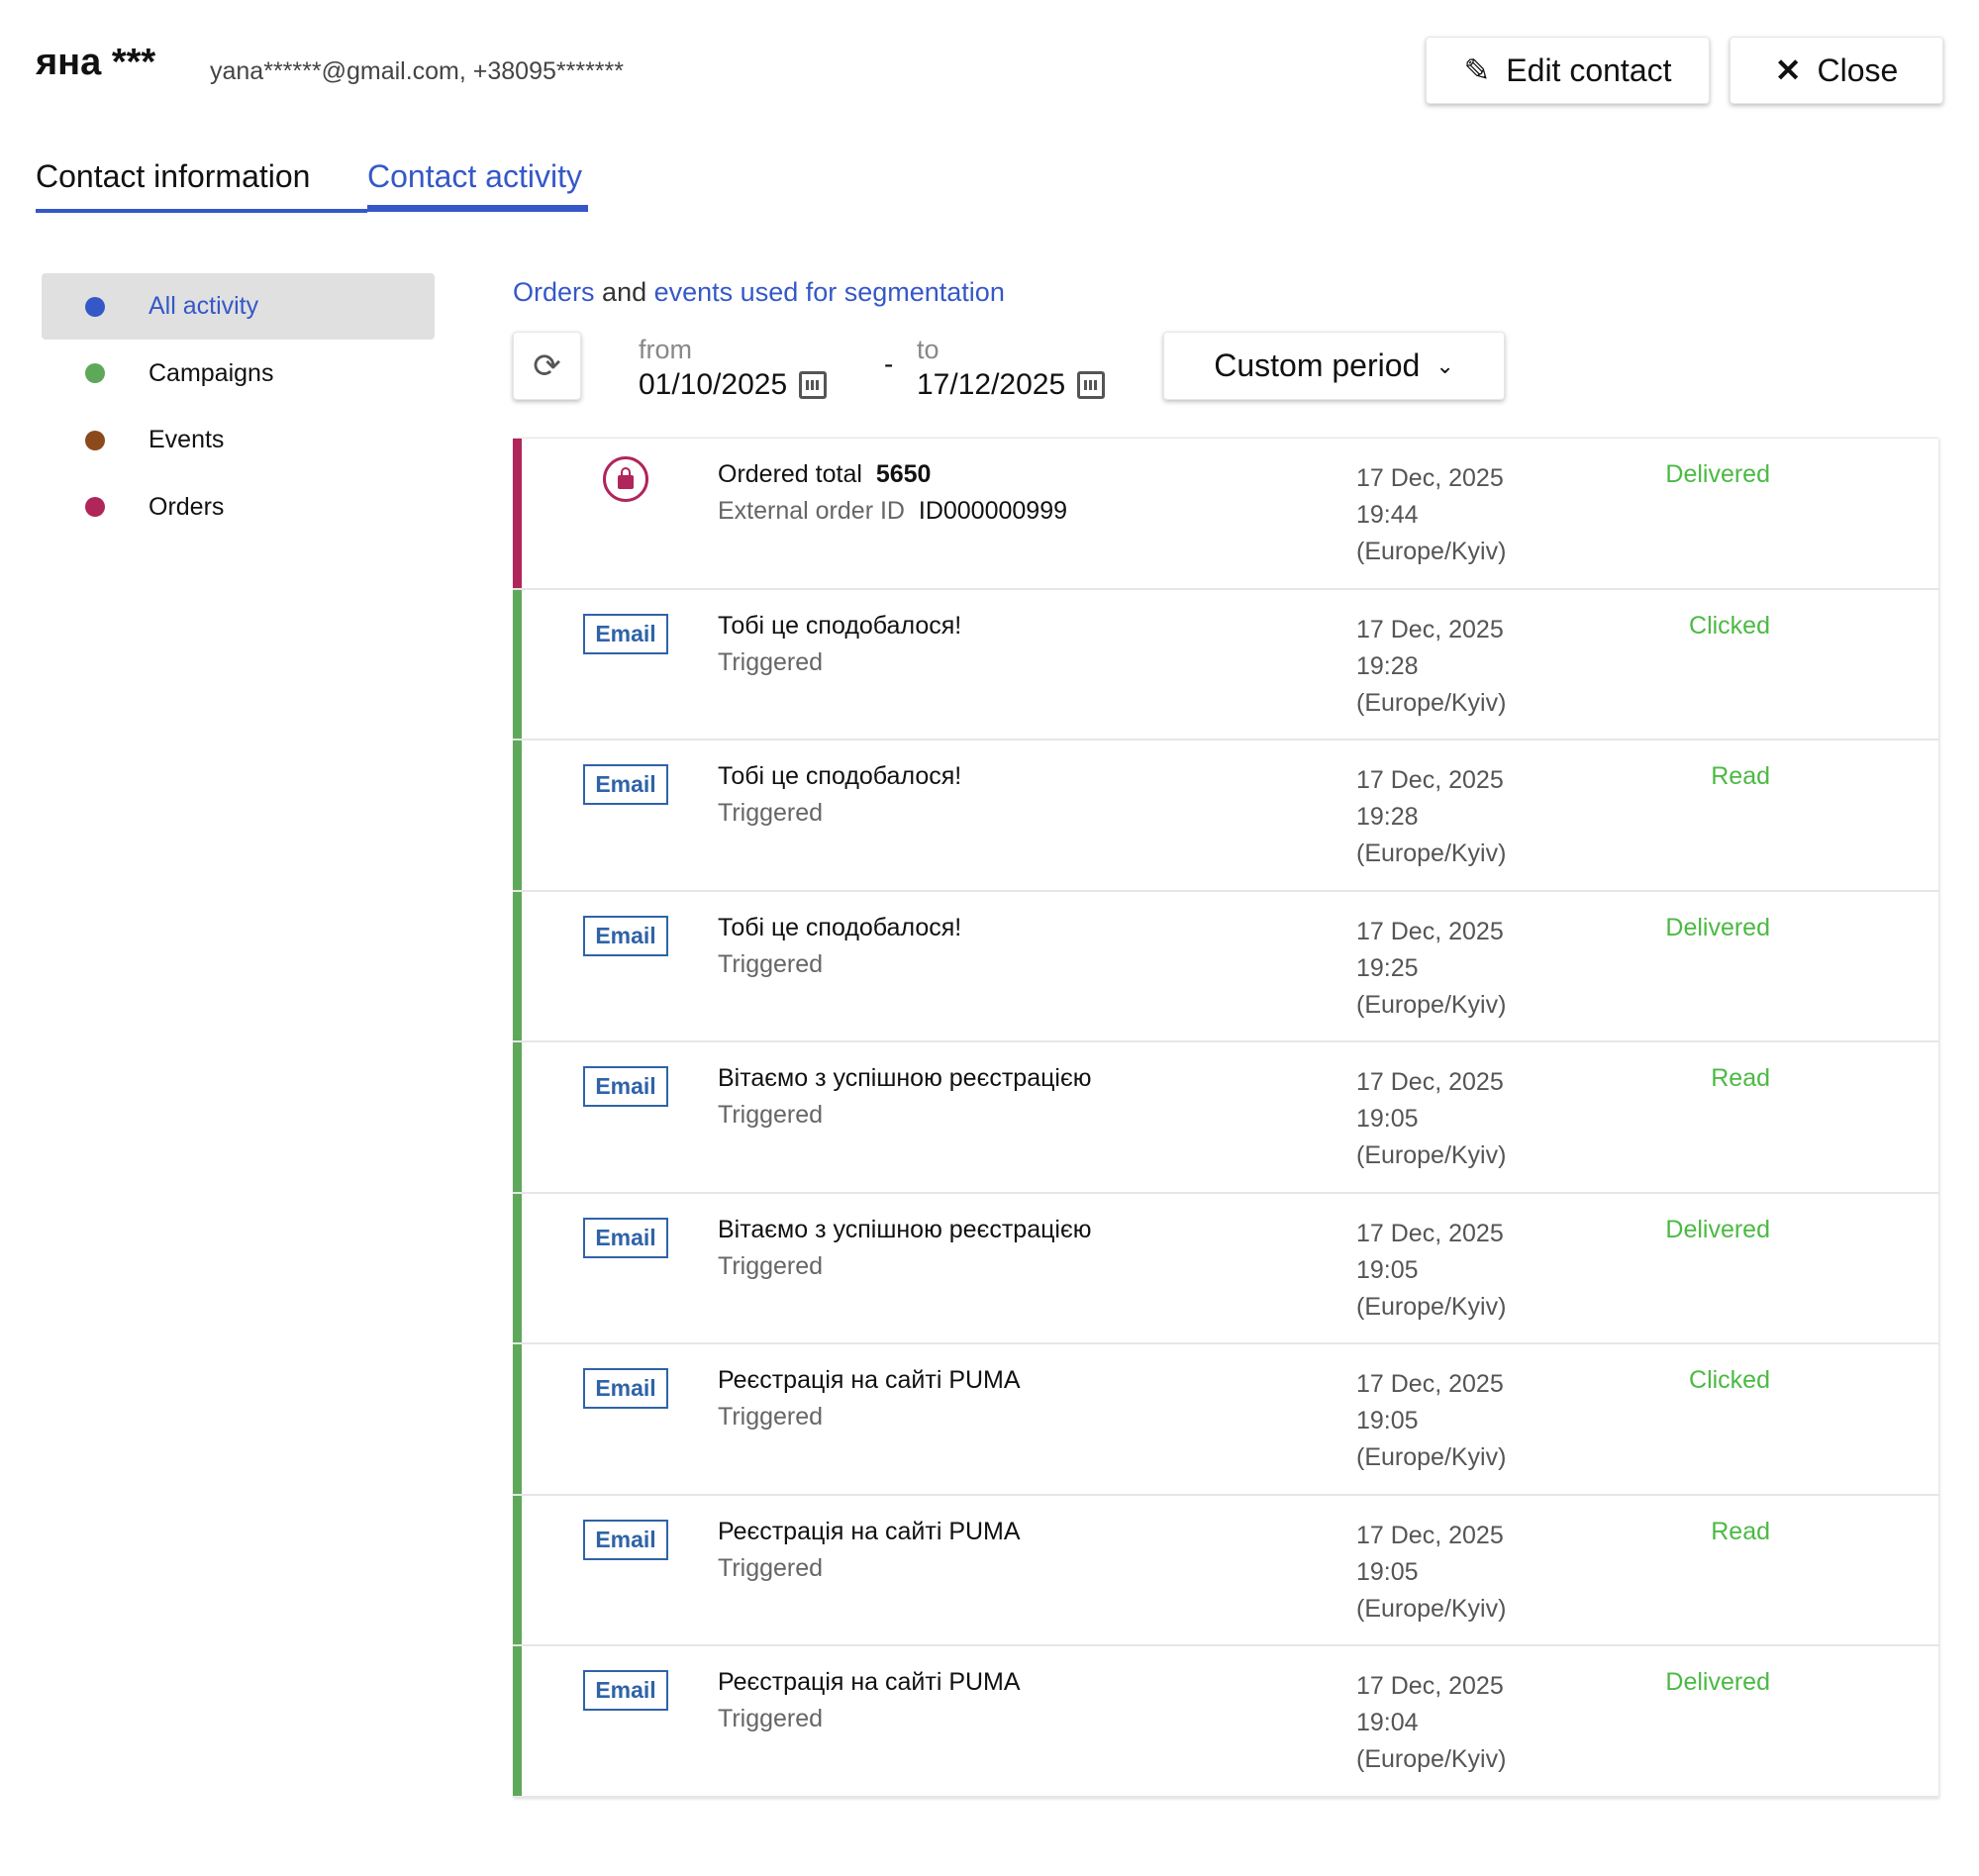  What do you see at coordinates (829, 292) in the screenshot?
I see `events-link: events used for segmentation` at bounding box center [829, 292].